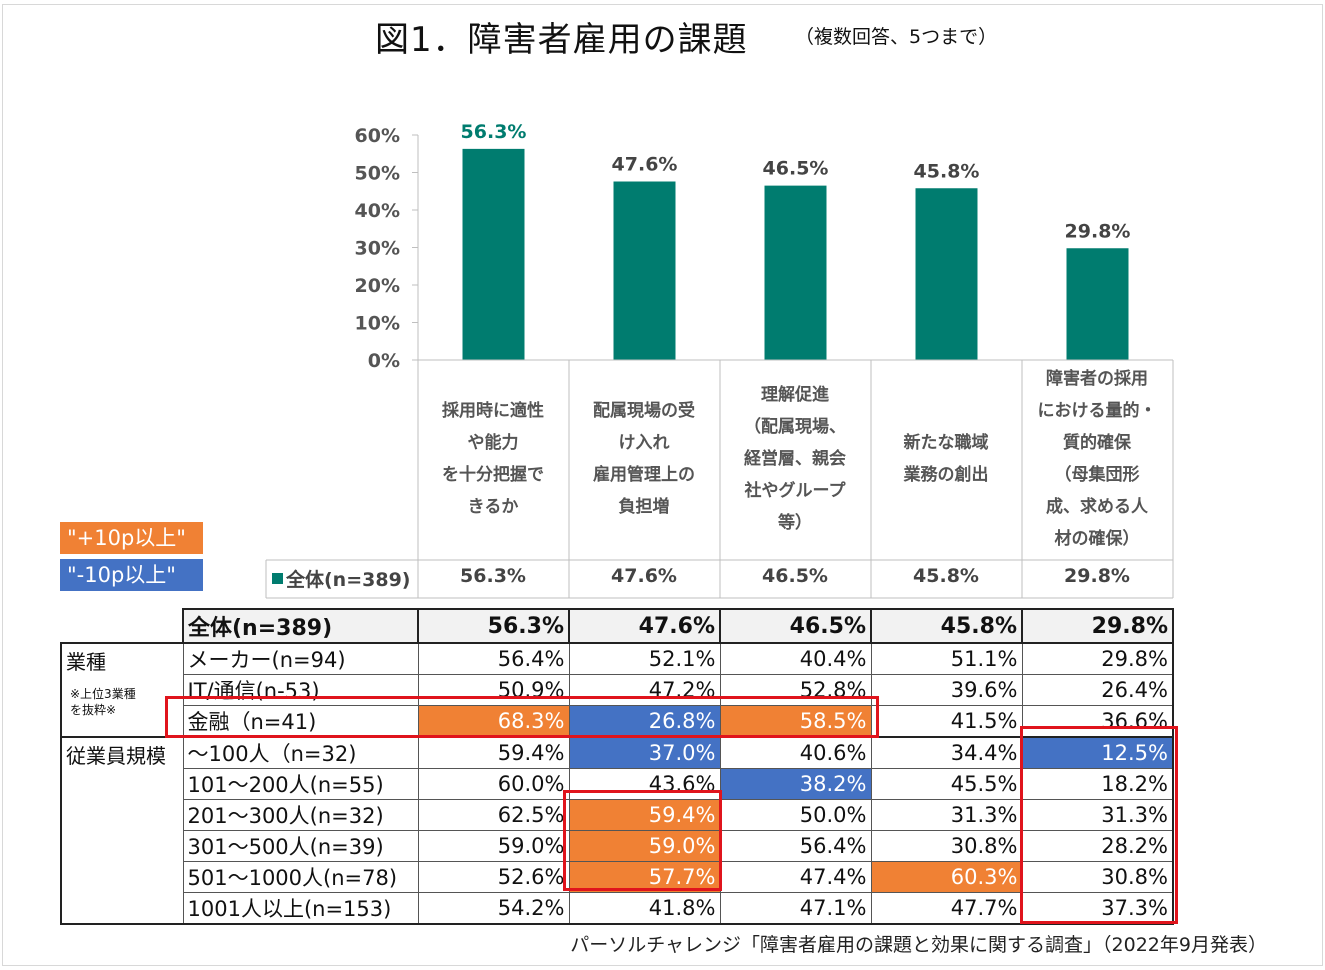 The width and height of the screenshot is (1325, 970). Describe the element at coordinates (301, 658) in the screenshot. I see `table-row-label: メーカー(n=94)` at that location.